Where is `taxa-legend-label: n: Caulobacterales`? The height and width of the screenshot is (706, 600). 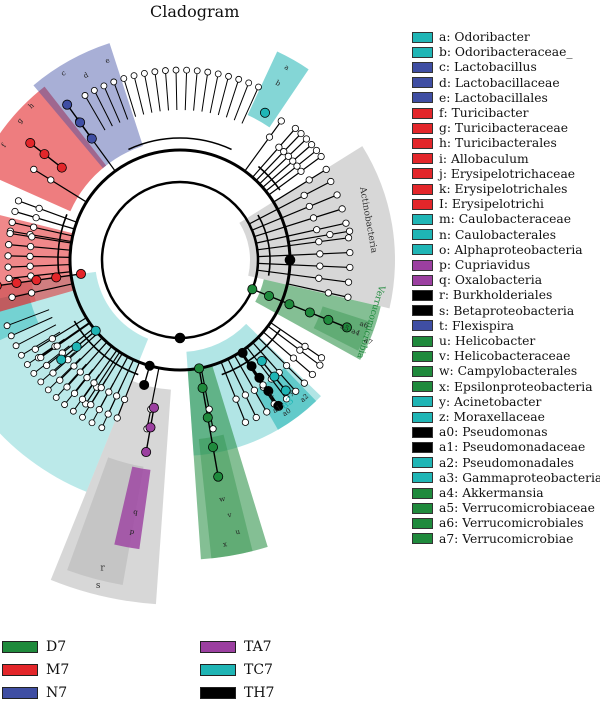
taxa-legend-label: n: Caulobacterales is located at coordinates (498, 234).